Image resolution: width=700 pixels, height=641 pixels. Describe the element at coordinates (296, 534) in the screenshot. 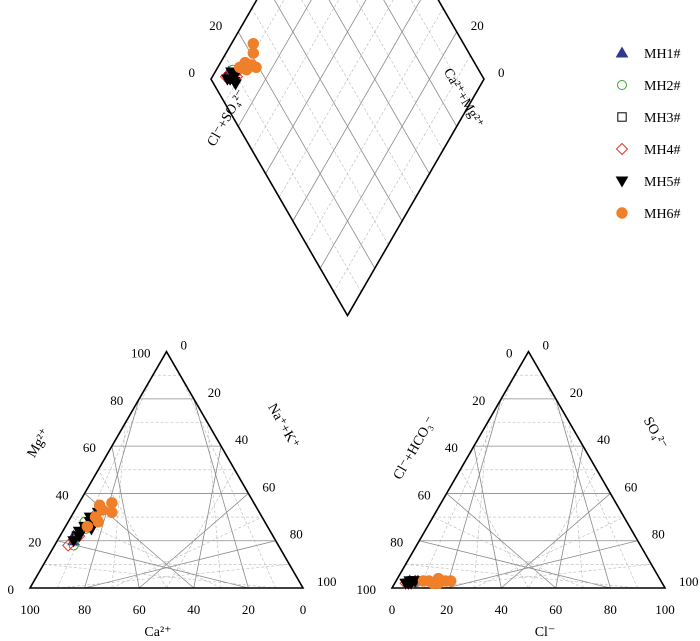

I see `cation-right-tick: 80` at that location.